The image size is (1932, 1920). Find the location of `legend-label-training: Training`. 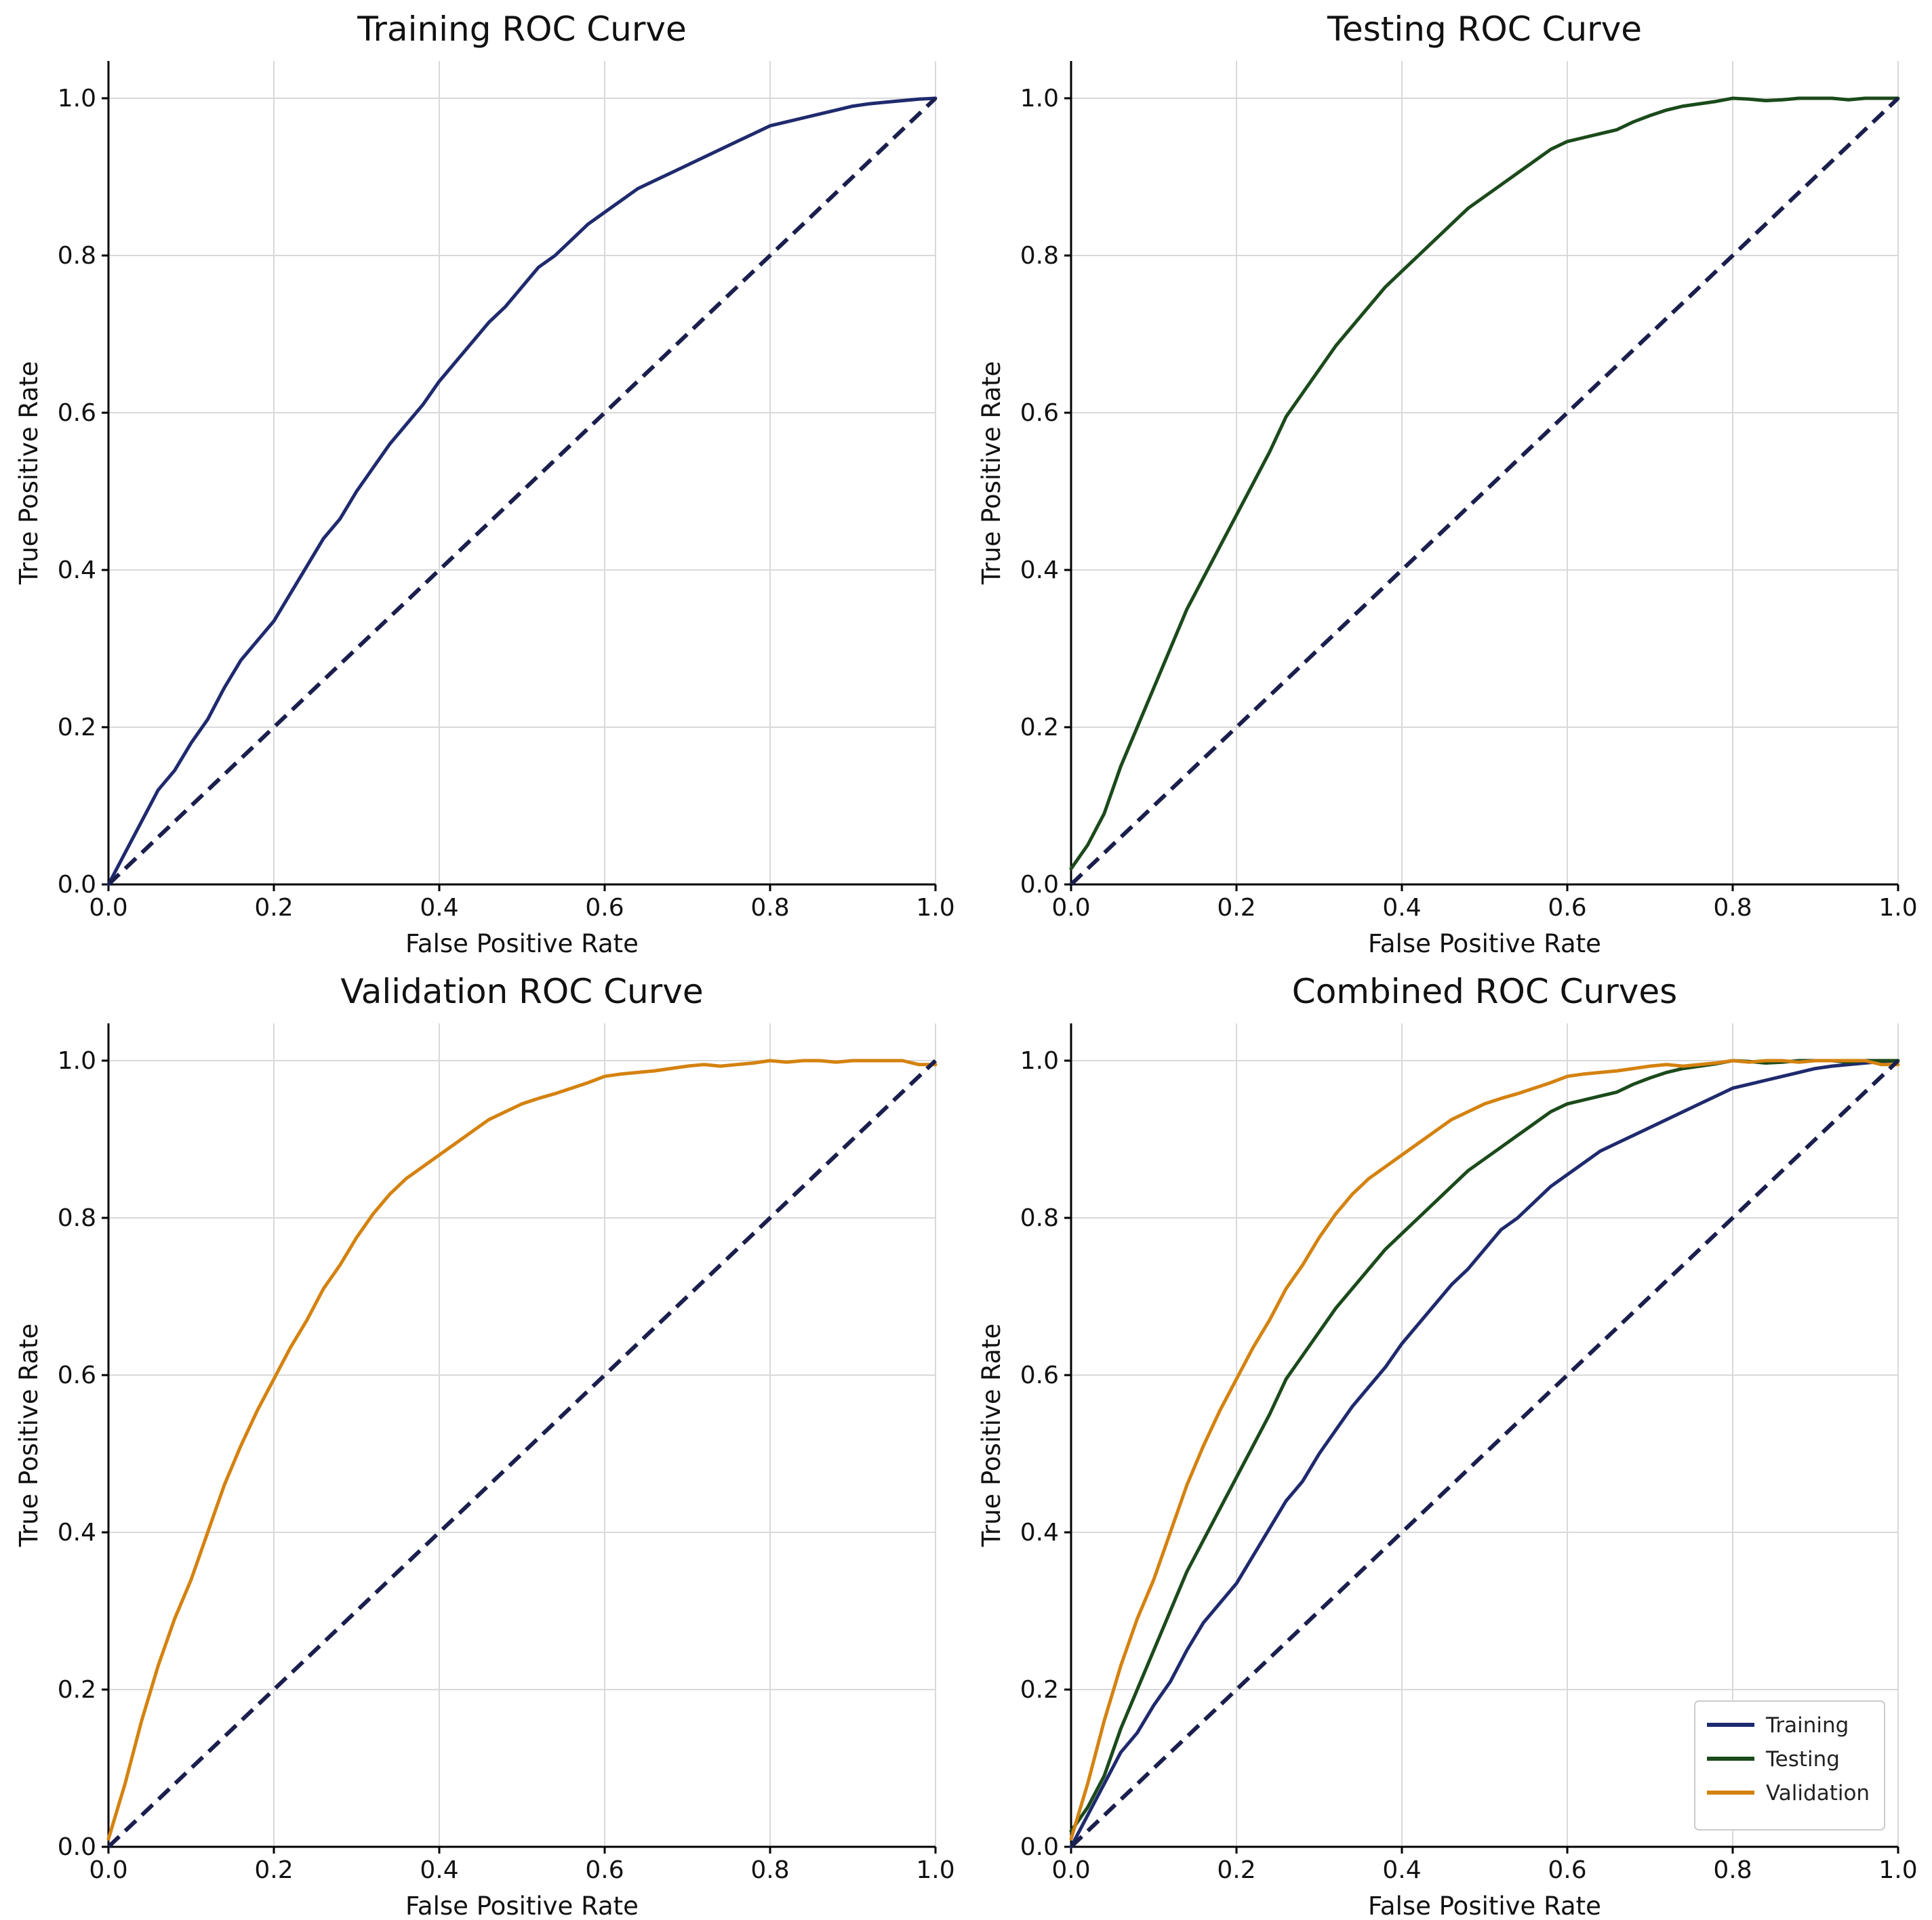

legend-label-training: Training is located at coordinates (1807, 1725).